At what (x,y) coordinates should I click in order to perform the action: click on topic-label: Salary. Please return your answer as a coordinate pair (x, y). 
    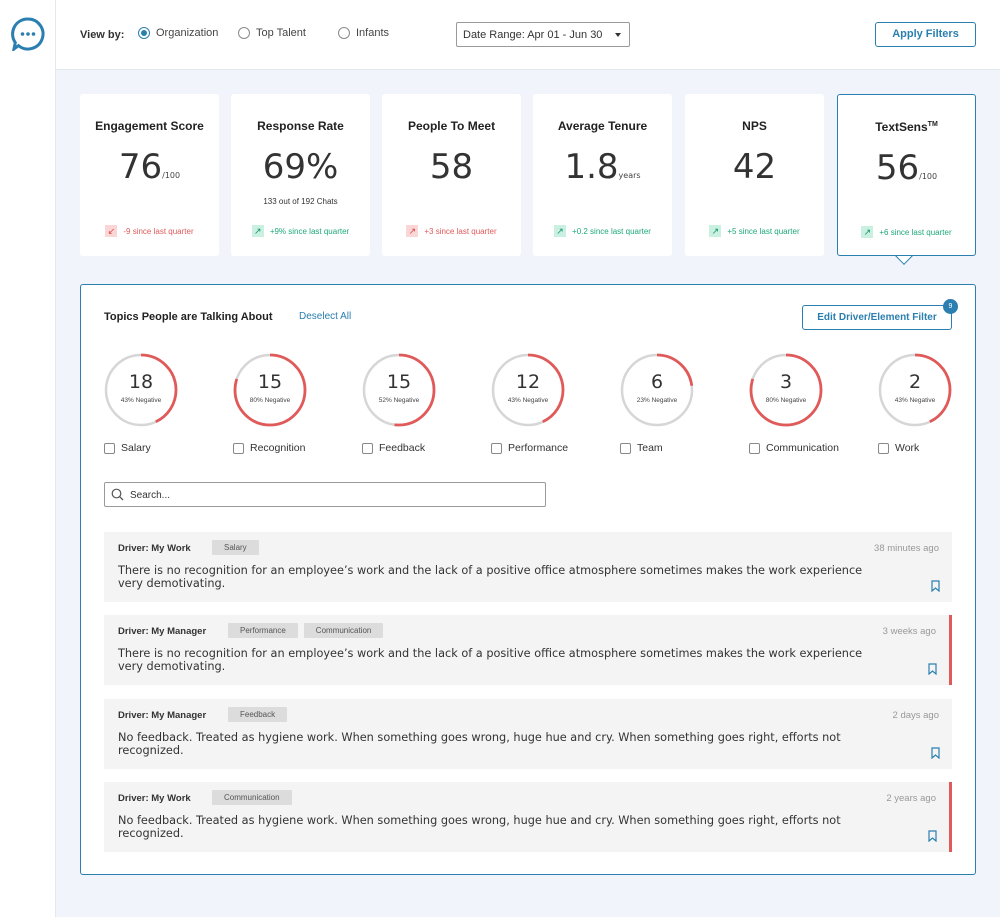
    Looking at the image, I should click on (136, 448).